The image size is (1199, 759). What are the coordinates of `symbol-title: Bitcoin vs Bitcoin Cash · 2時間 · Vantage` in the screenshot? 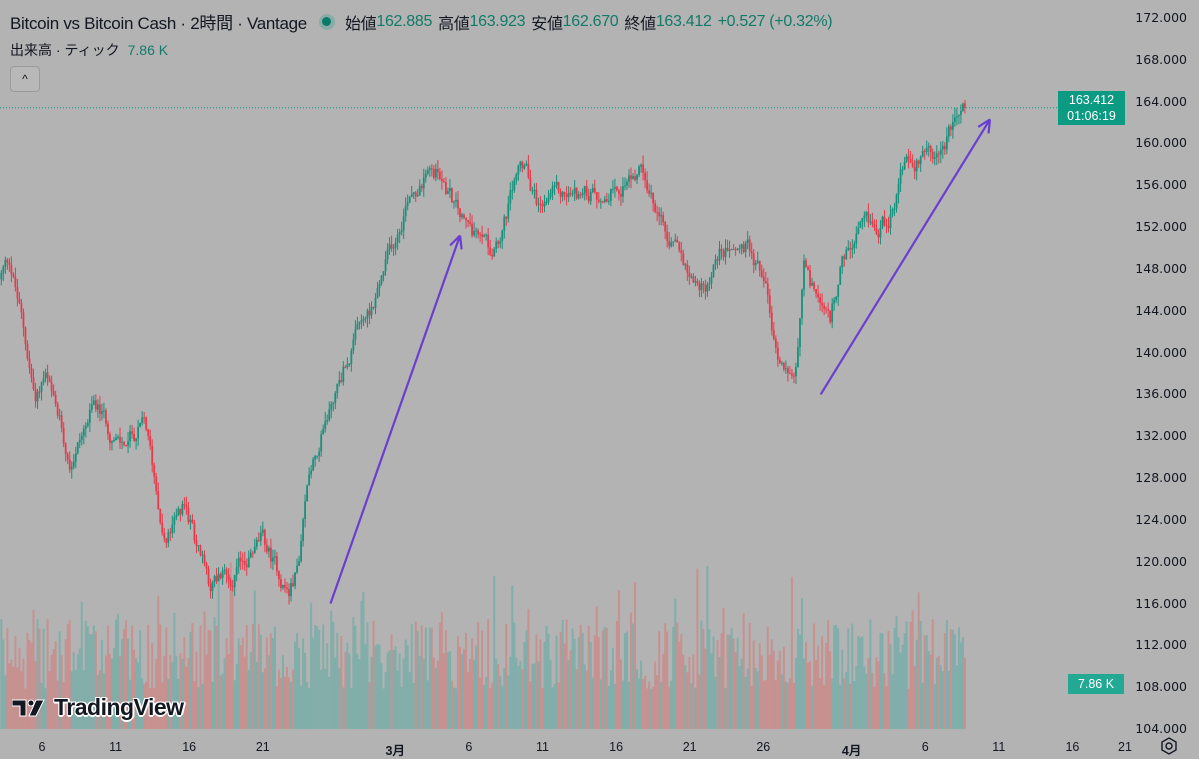 It's located at (158, 23).